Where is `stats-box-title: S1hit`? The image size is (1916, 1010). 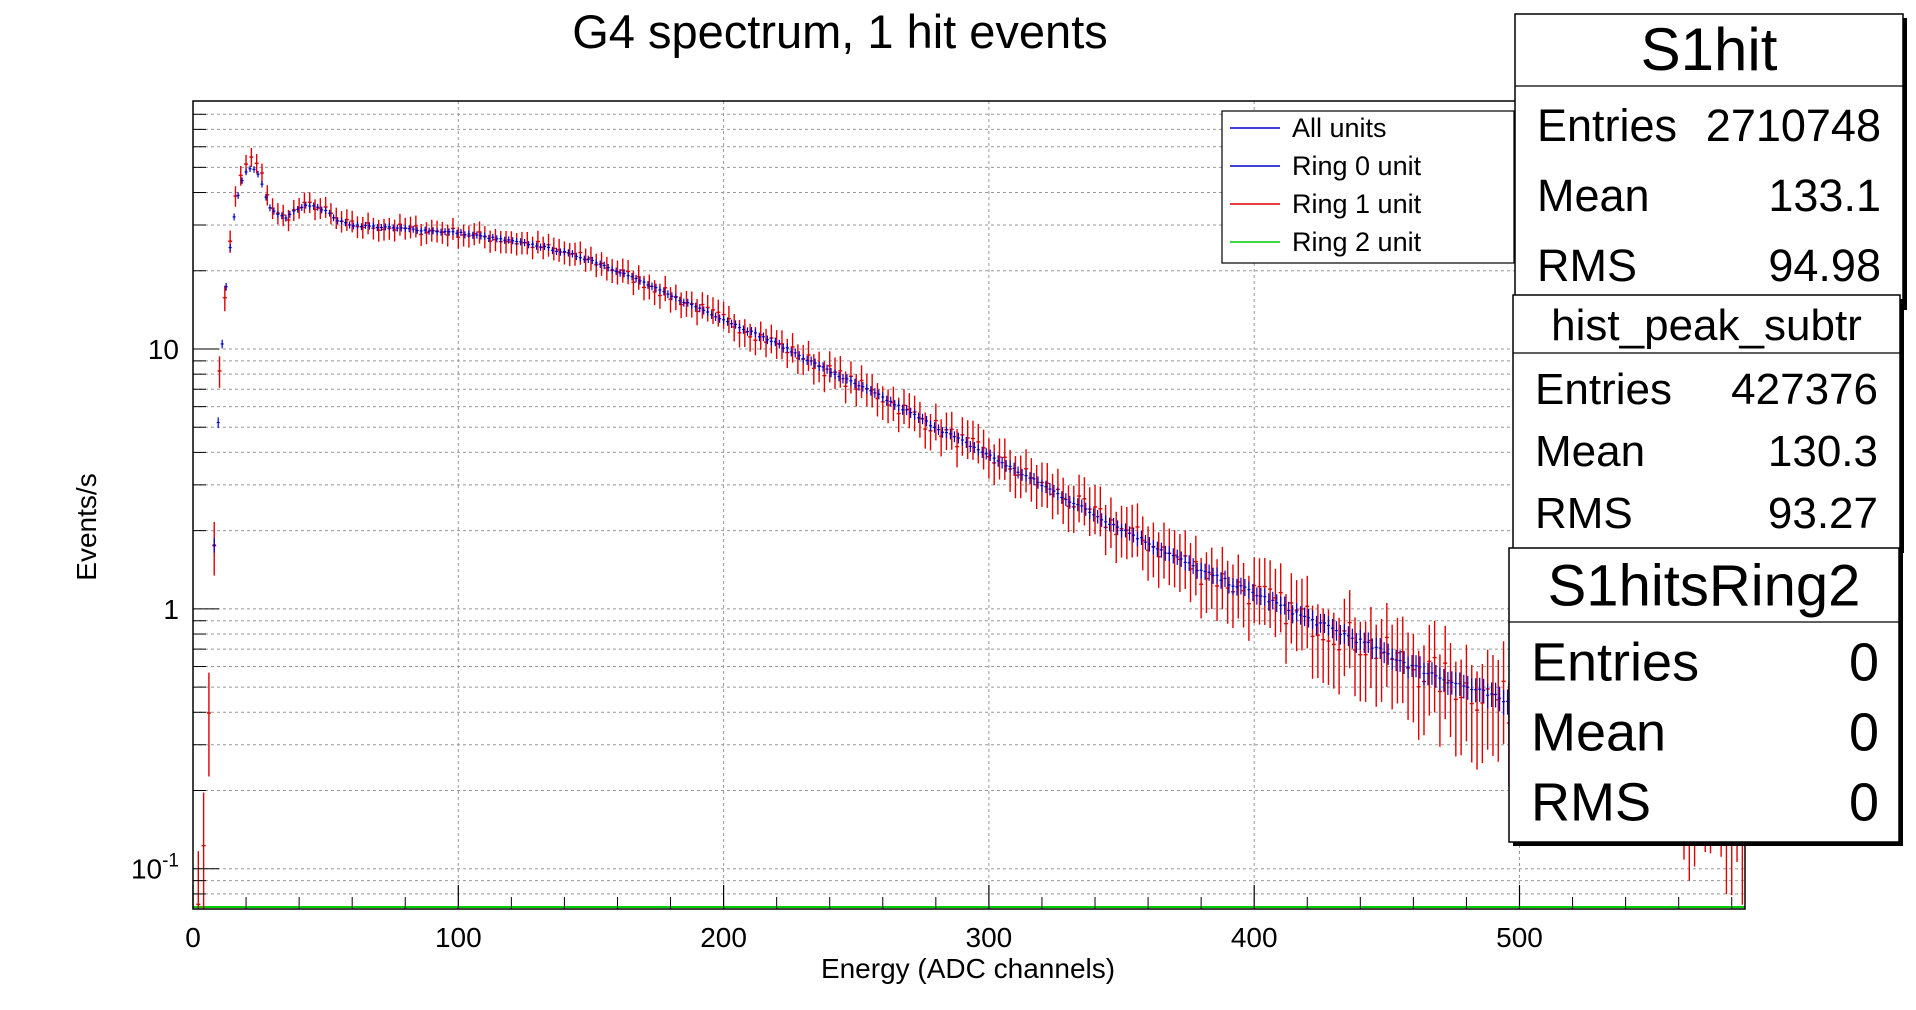 stats-box-title: S1hit is located at coordinates (1709, 49).